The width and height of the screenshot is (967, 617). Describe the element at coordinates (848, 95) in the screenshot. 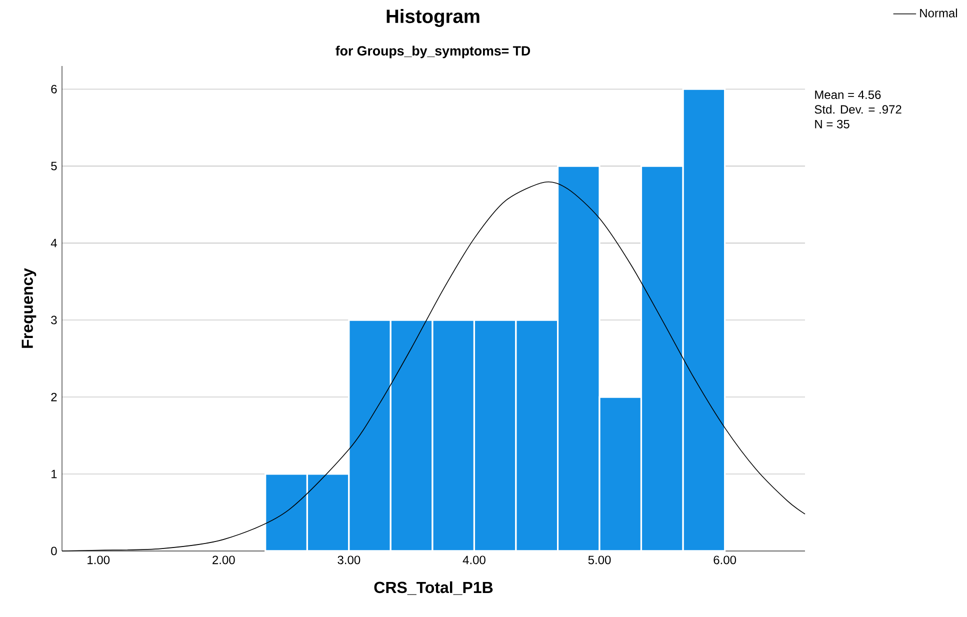

I see `text: Mean = 4.56` at that location.